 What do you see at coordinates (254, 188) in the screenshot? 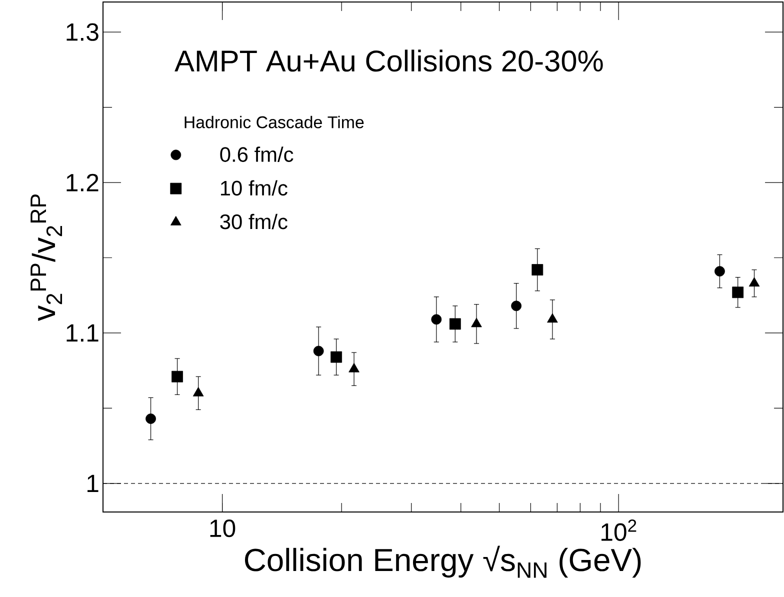
I see `legend-label: 10 fm/c` at bounding box center [254, 188].